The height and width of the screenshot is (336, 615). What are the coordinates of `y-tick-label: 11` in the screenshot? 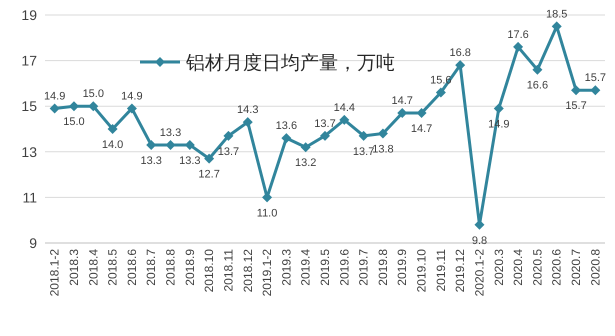 It's located at (30, 197).